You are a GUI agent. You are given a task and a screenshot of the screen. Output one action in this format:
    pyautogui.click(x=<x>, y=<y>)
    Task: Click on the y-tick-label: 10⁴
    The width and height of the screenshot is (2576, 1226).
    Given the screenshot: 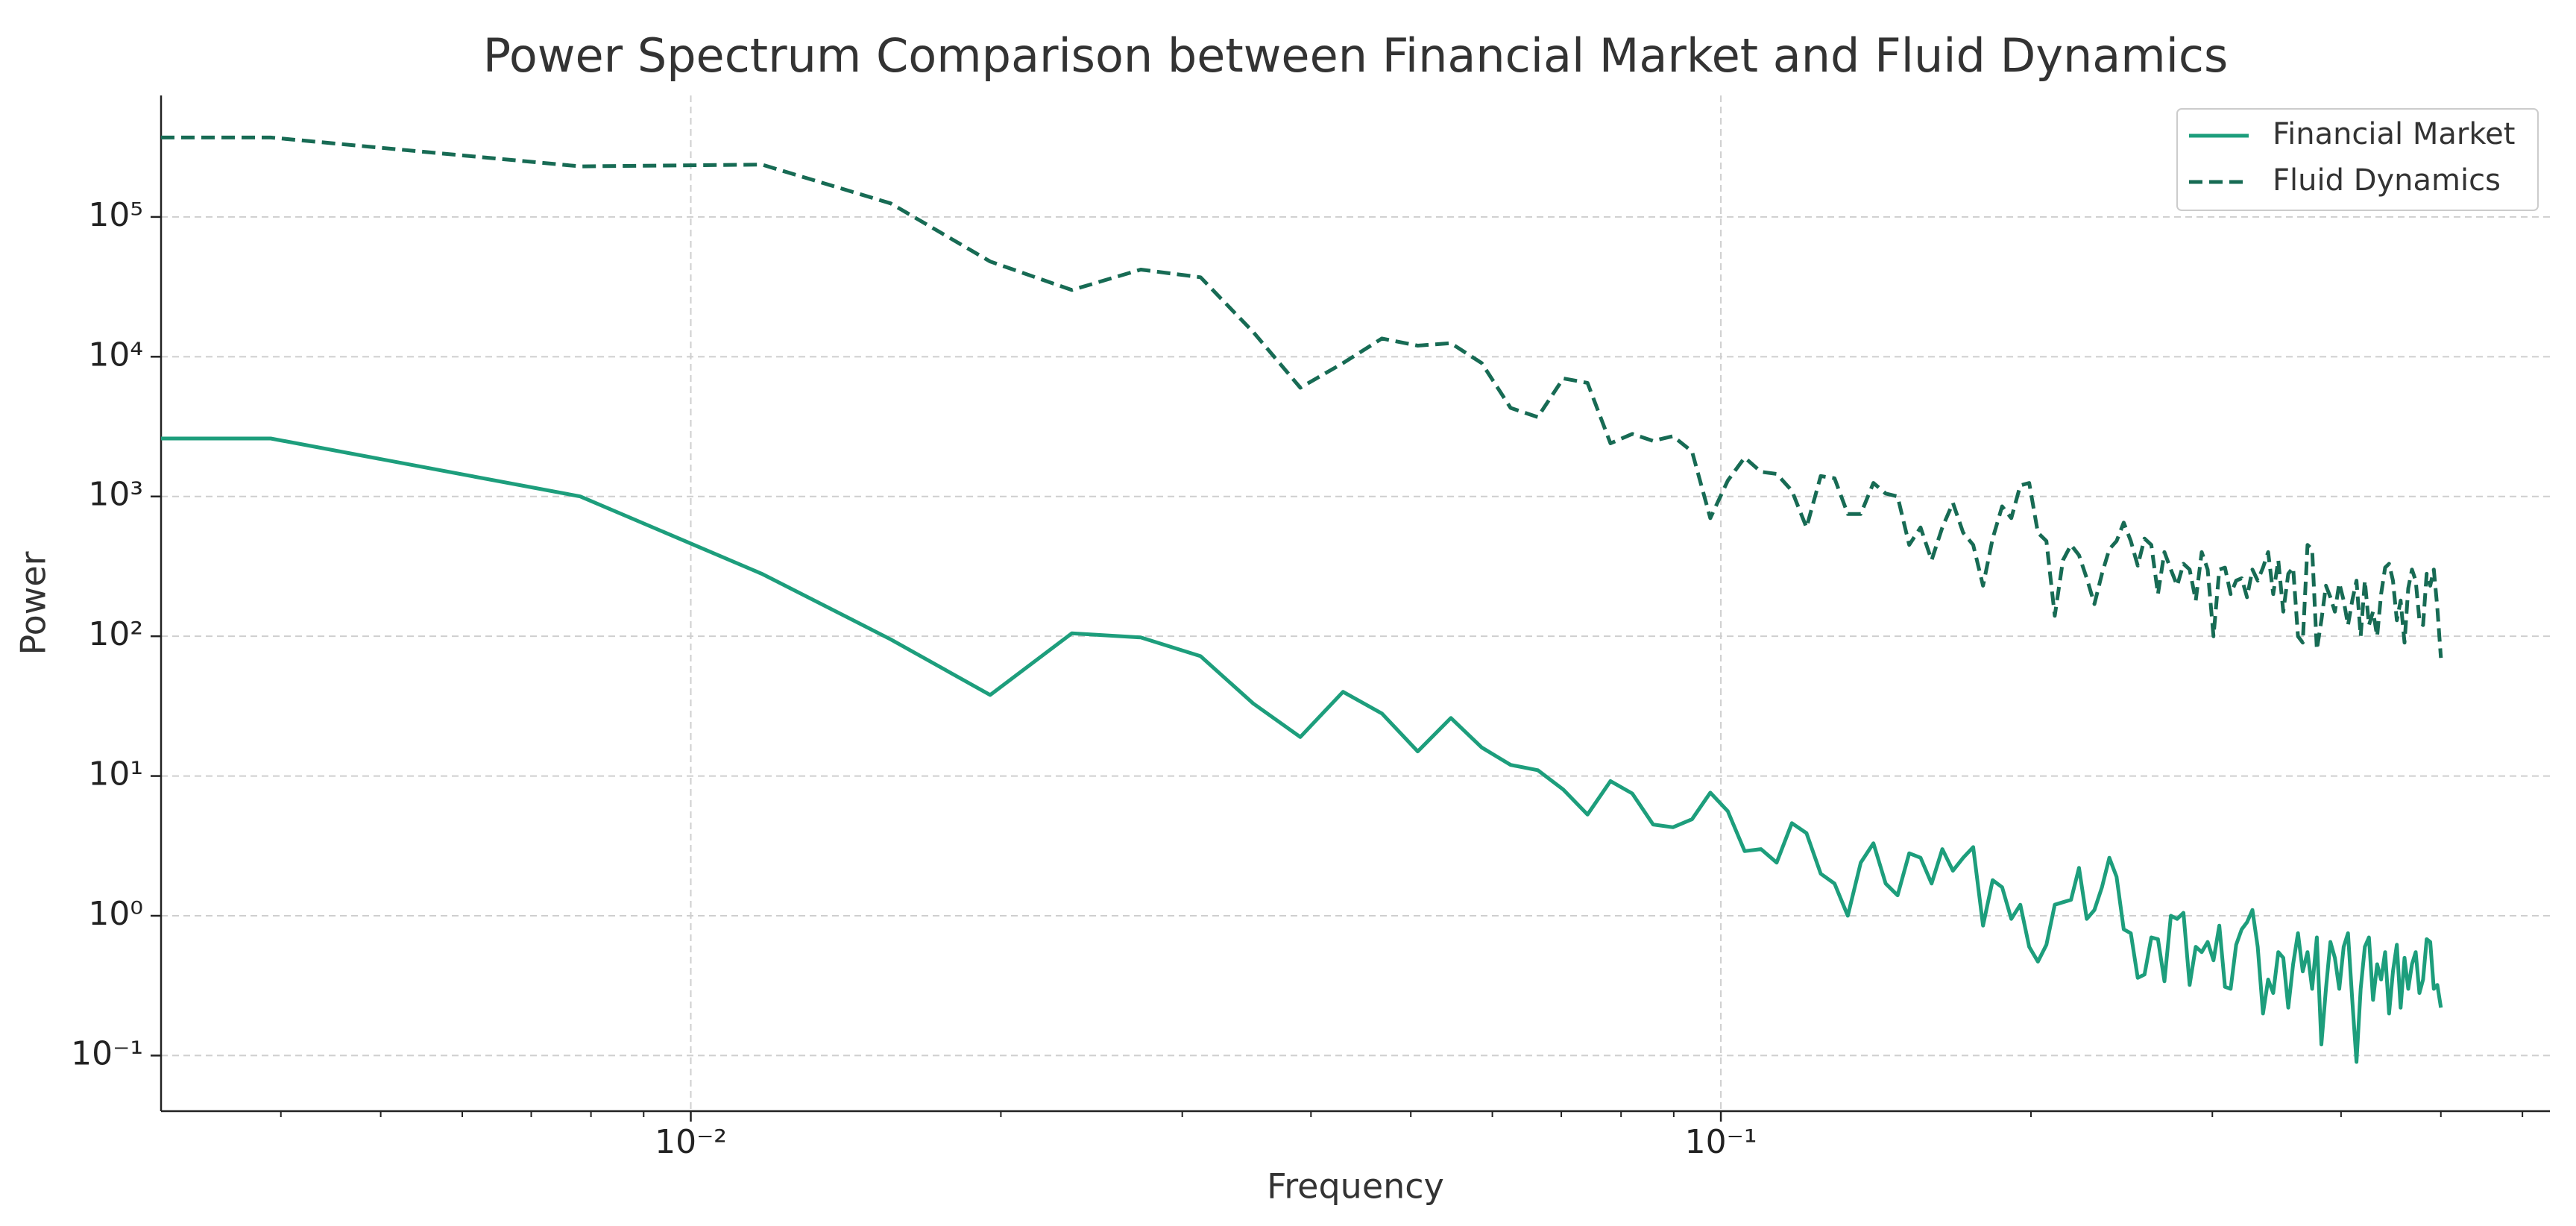 What is the action you would take?
    pyautogui.click(x=115, y=355)
    